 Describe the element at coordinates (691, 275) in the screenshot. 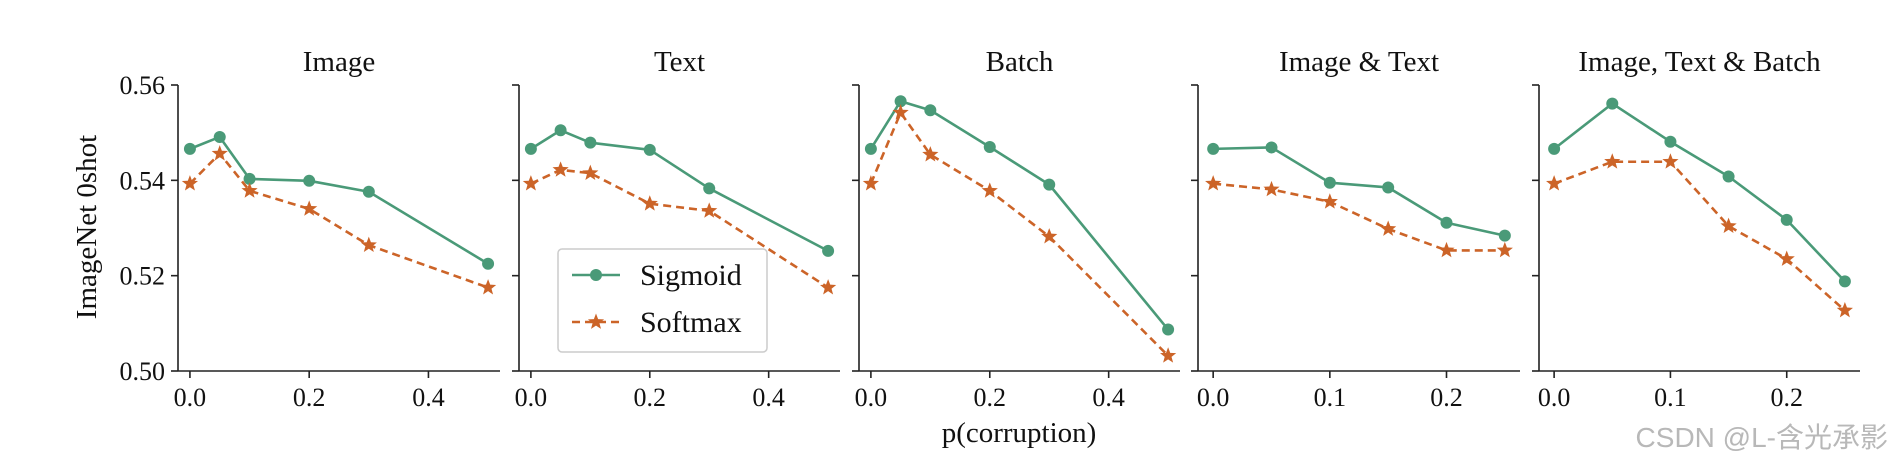

I see `legend-sigmoid-label: Sigmoid` at that location.